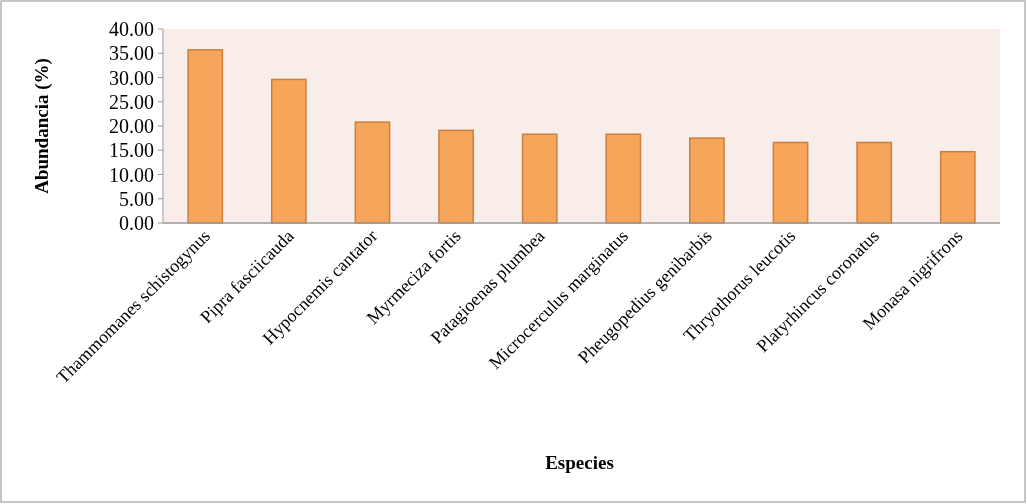 This screenshot has width=1027, height=504. What do you see at coordinates (136, 198) in the screenshot?
I see `y-tick-label: 5.00` at bounding box center [136, 198].